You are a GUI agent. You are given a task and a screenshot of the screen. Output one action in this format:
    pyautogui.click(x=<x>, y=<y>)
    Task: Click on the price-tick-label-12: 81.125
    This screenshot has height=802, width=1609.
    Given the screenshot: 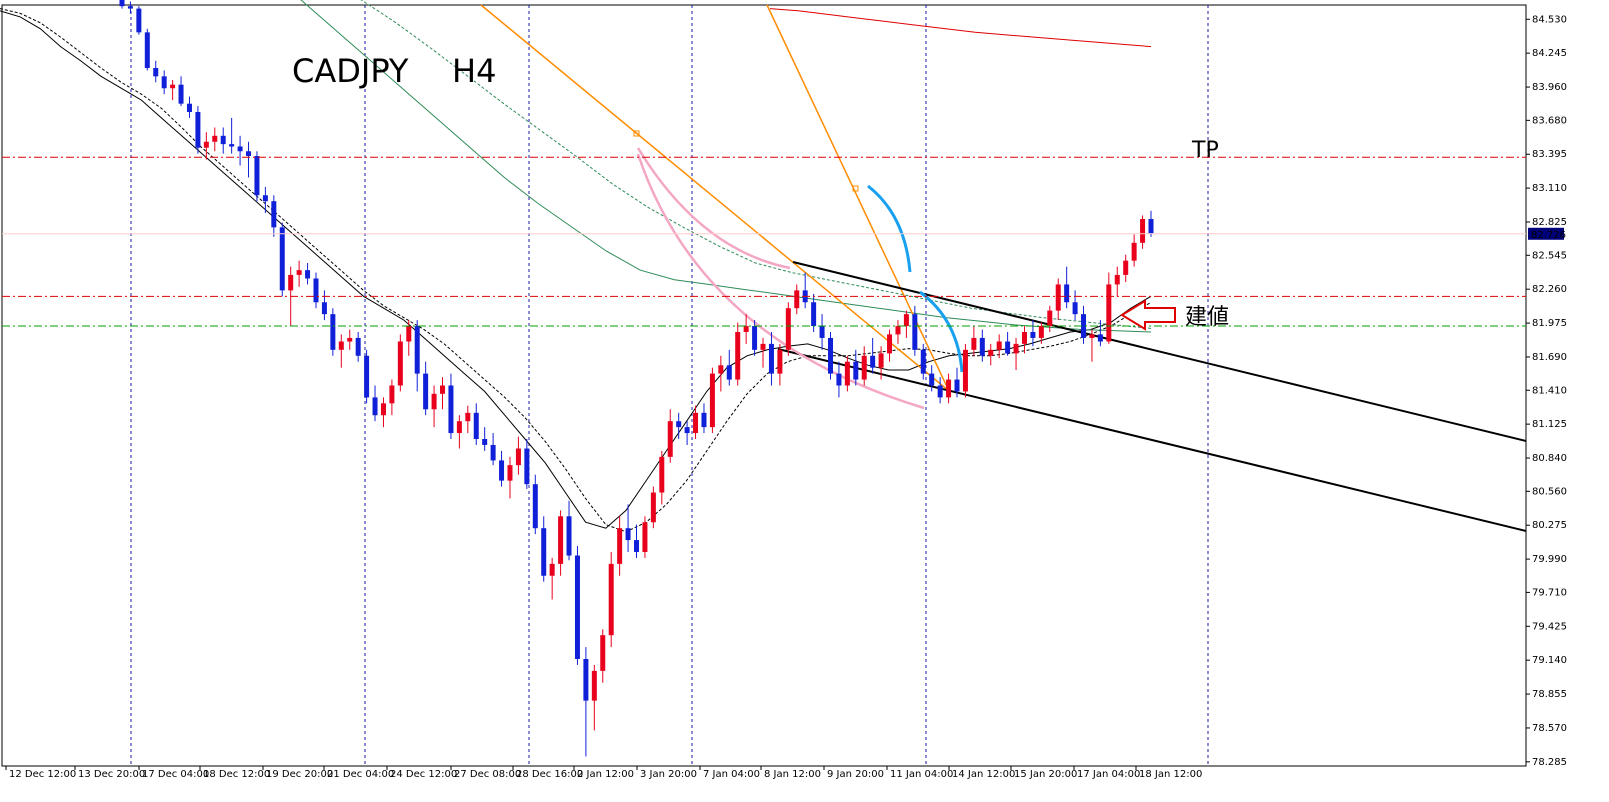 What is the action you would take?
    pyautogui.click(x=1549, y=424)
    